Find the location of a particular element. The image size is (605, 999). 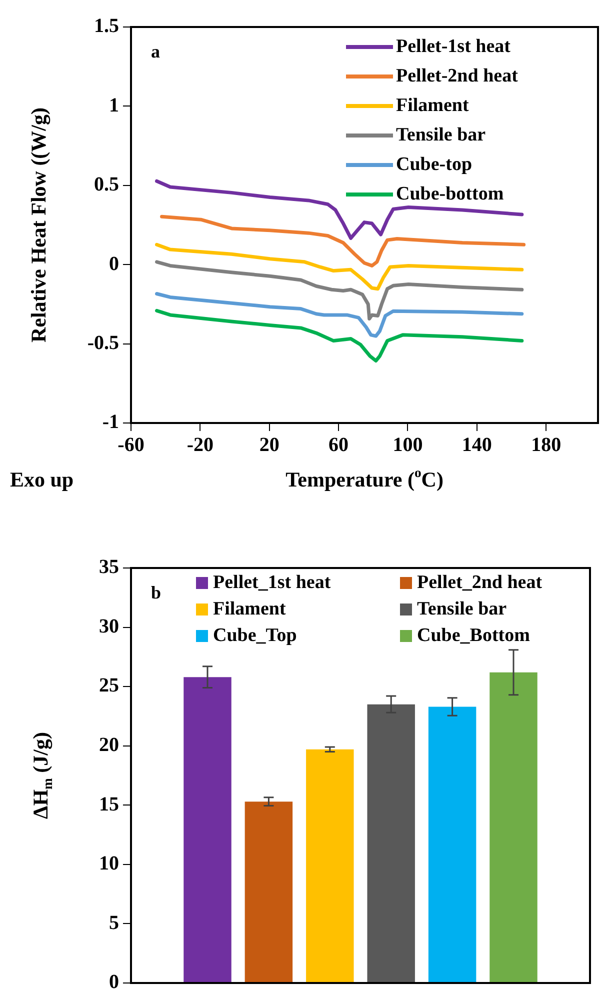

legend-label: Pellet-2nd heat is located at coordinates (457, 75).